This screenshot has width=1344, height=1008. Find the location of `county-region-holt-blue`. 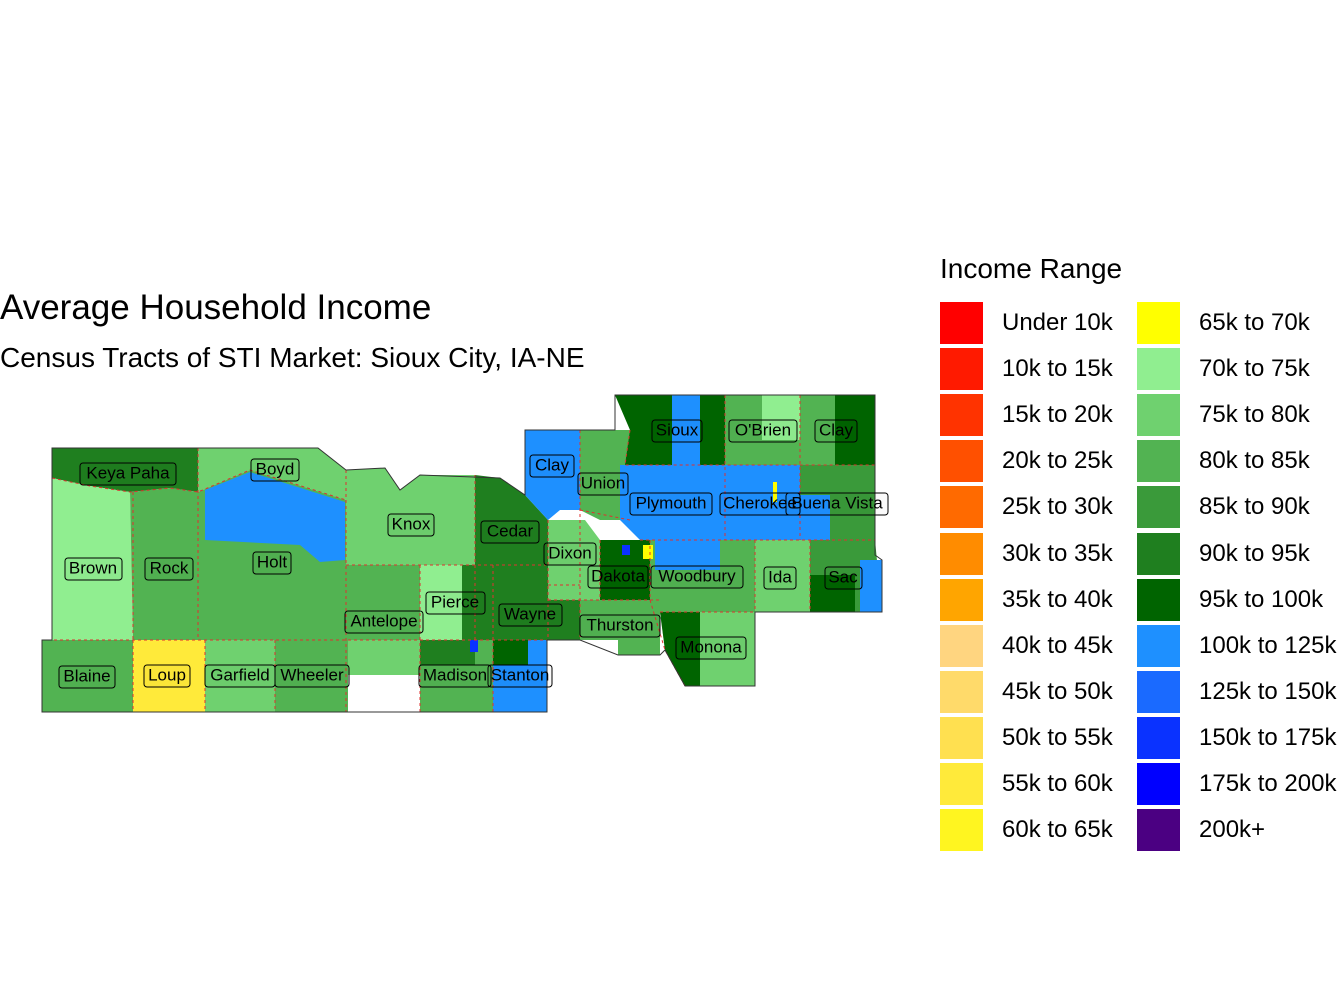

county-region-holt-blue is located at coordinates (275, 517).